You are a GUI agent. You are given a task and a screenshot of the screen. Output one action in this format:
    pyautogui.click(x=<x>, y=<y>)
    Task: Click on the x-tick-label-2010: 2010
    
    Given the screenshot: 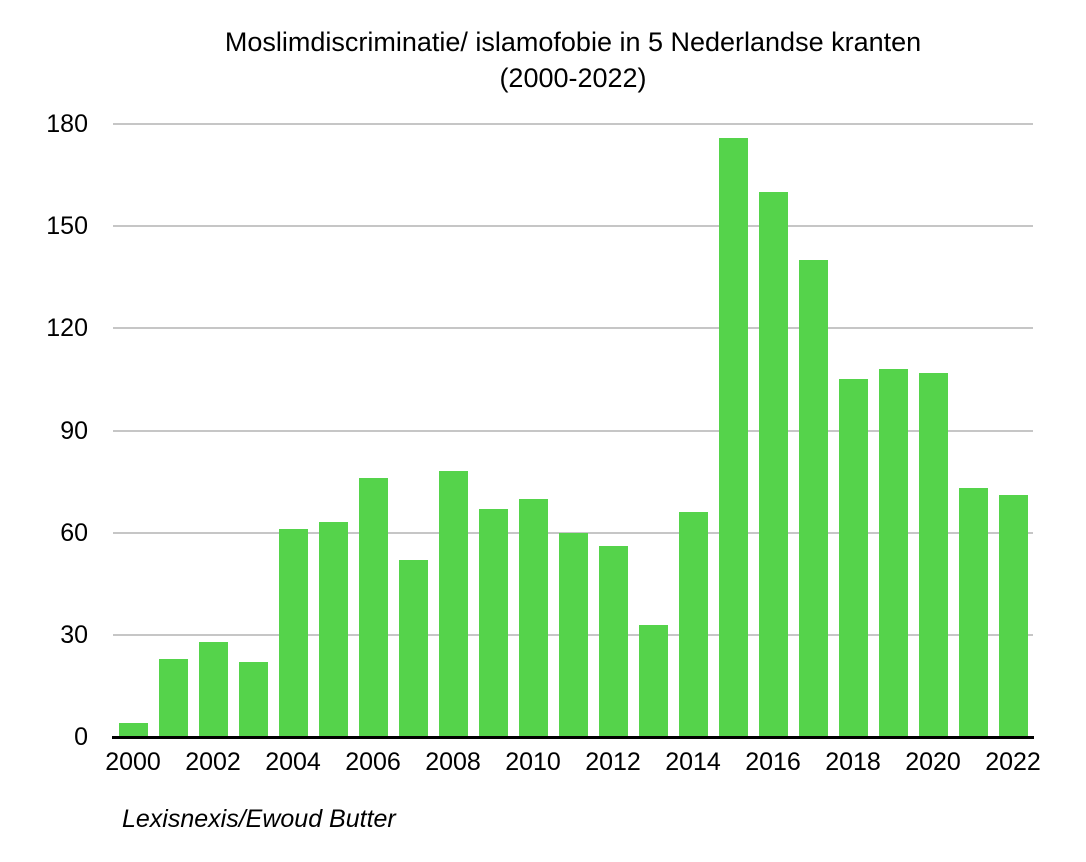 What is the action you would take?
    pyautogui.click(x=533, y=762)
    